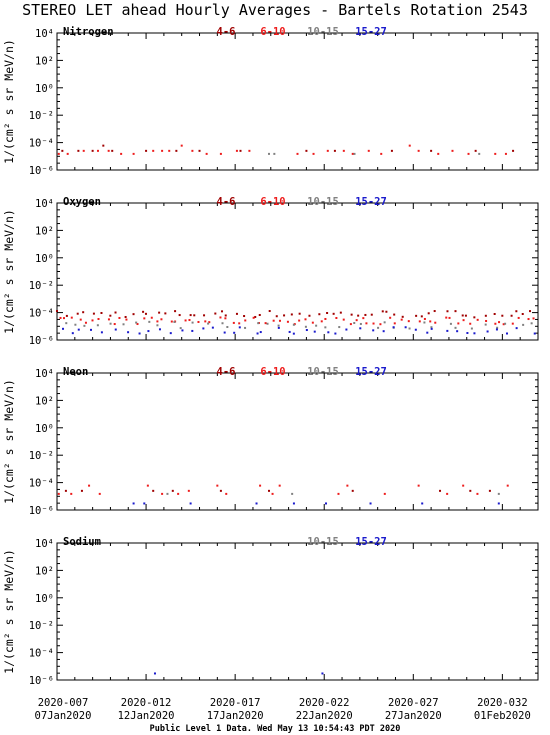  I want to click on element-name: Nitrogen, so click(88, 32).